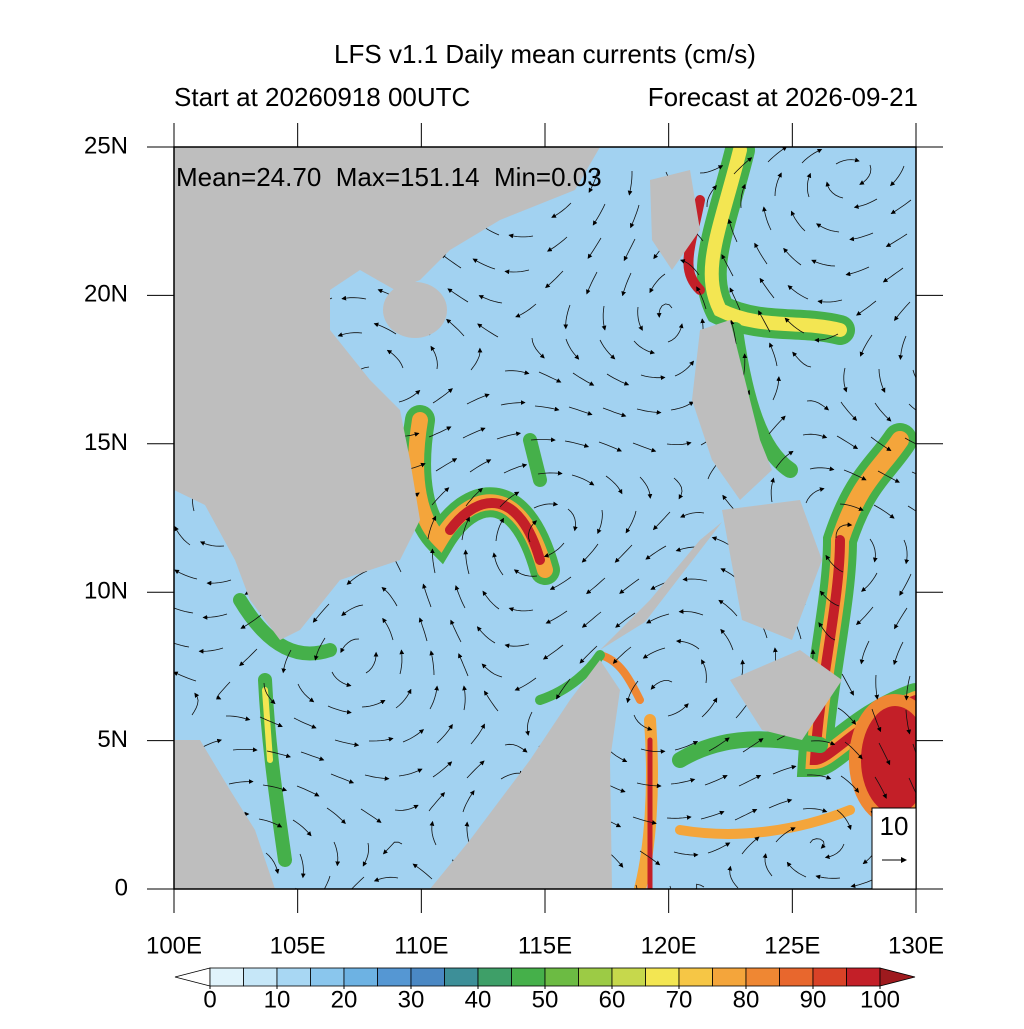  I want to click on subtitle-left: Start at 20260918 00UTC, so click(322, 97).